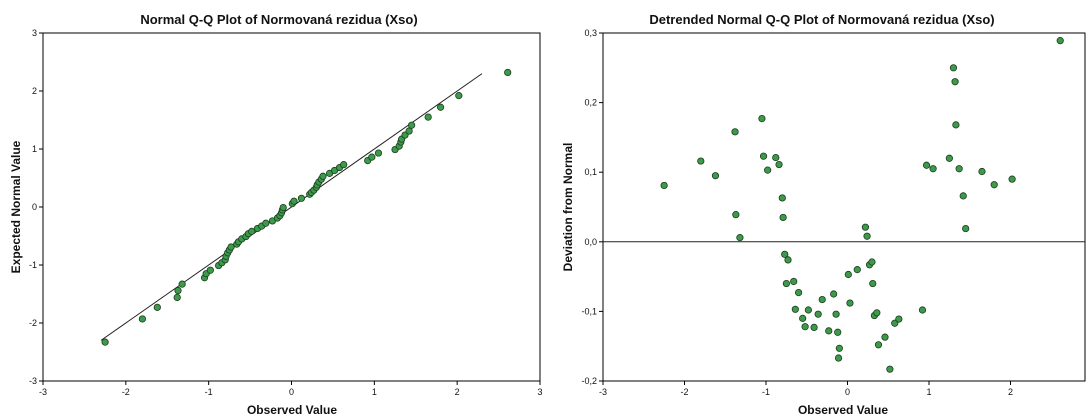 The height and width of the screenshot is (417, 1088). I want to click on detrended-ytick-label: -0,2, so click(589, 381).